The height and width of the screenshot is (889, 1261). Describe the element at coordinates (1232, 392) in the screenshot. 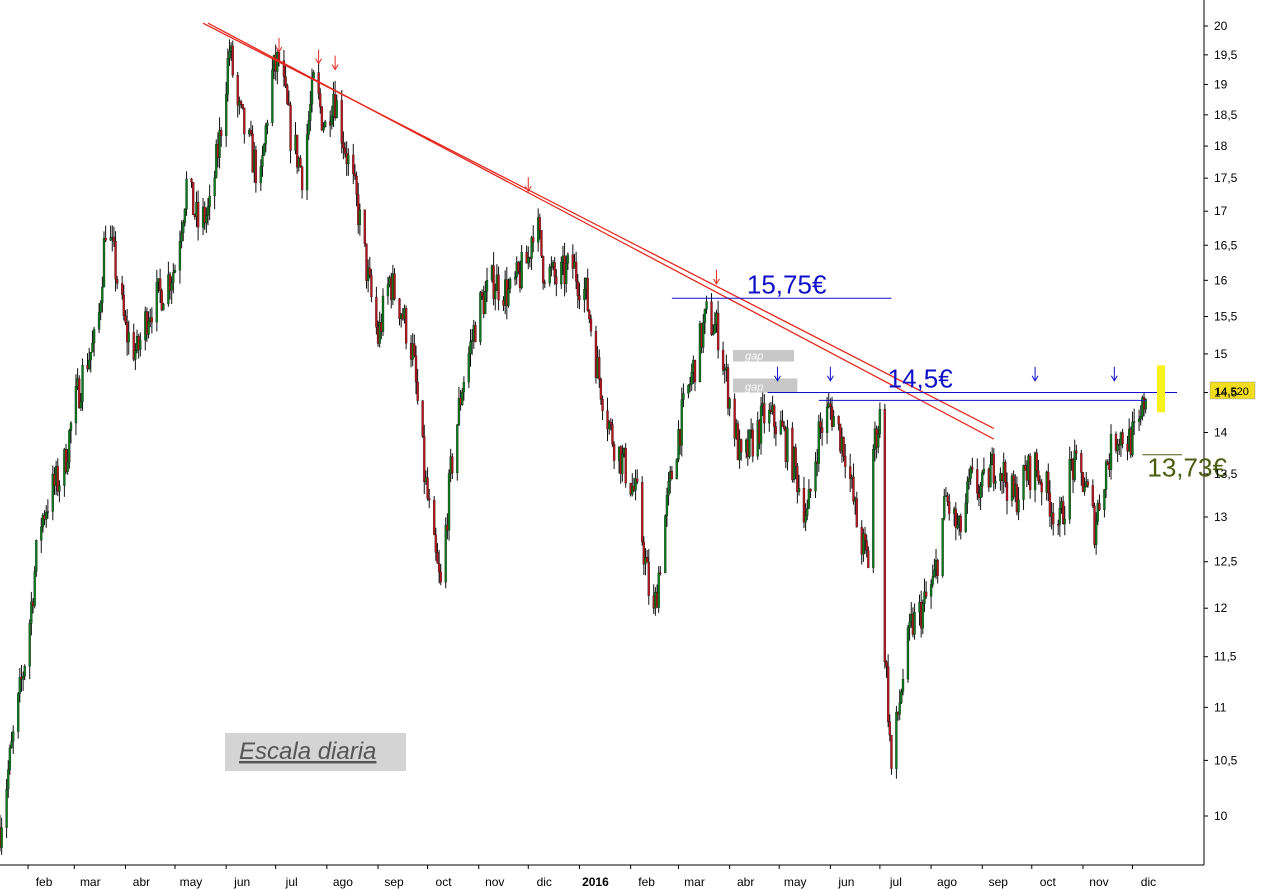

I see `last-price-label: 14,520` at that location.